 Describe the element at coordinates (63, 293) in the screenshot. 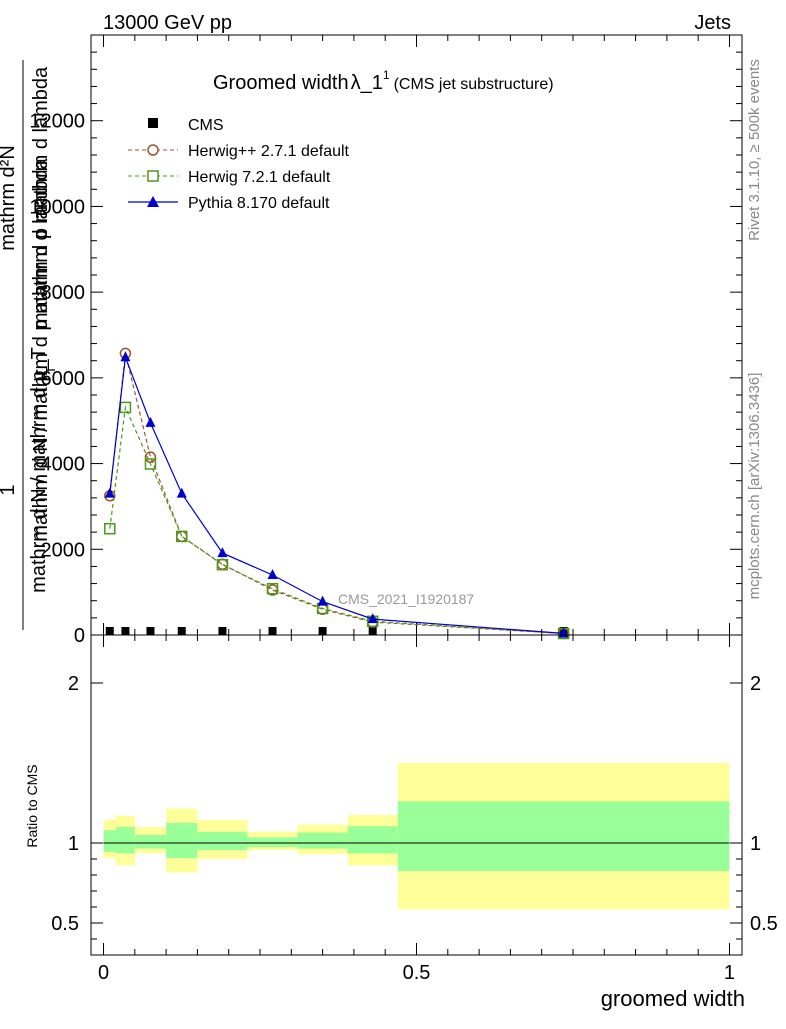

I see `main-ytick-label: 8000` at that location.